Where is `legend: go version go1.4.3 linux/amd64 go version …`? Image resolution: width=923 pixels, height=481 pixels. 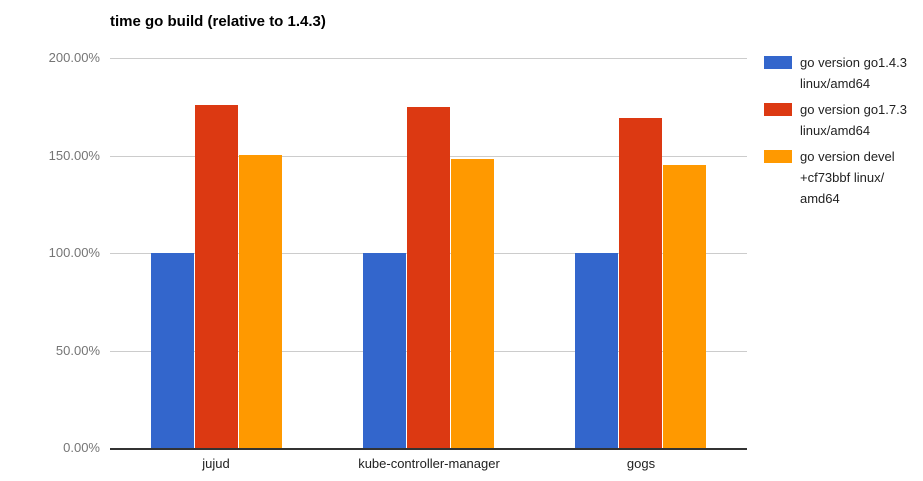
legend: go version go1.4.3 linux/amd64 go version … is located at coordinates (842, 133).